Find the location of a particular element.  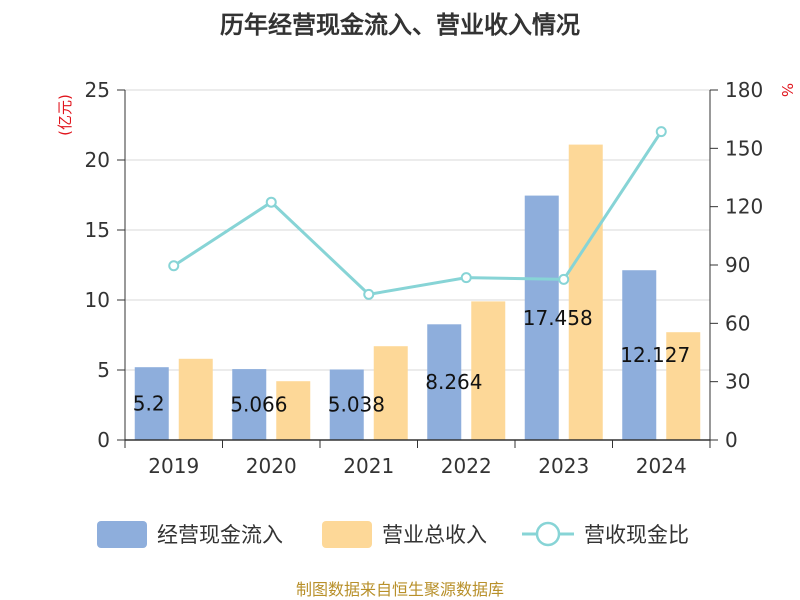

bar-cash-inflow-2023 is located at coordinates (541, 317).